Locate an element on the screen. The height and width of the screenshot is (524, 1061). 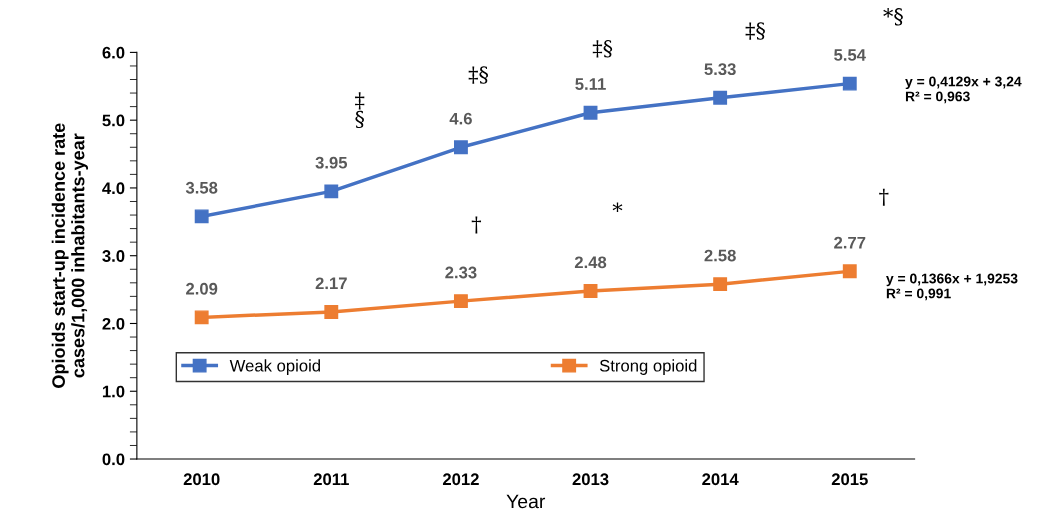
annotation: * is located at coordinates (617, 207).